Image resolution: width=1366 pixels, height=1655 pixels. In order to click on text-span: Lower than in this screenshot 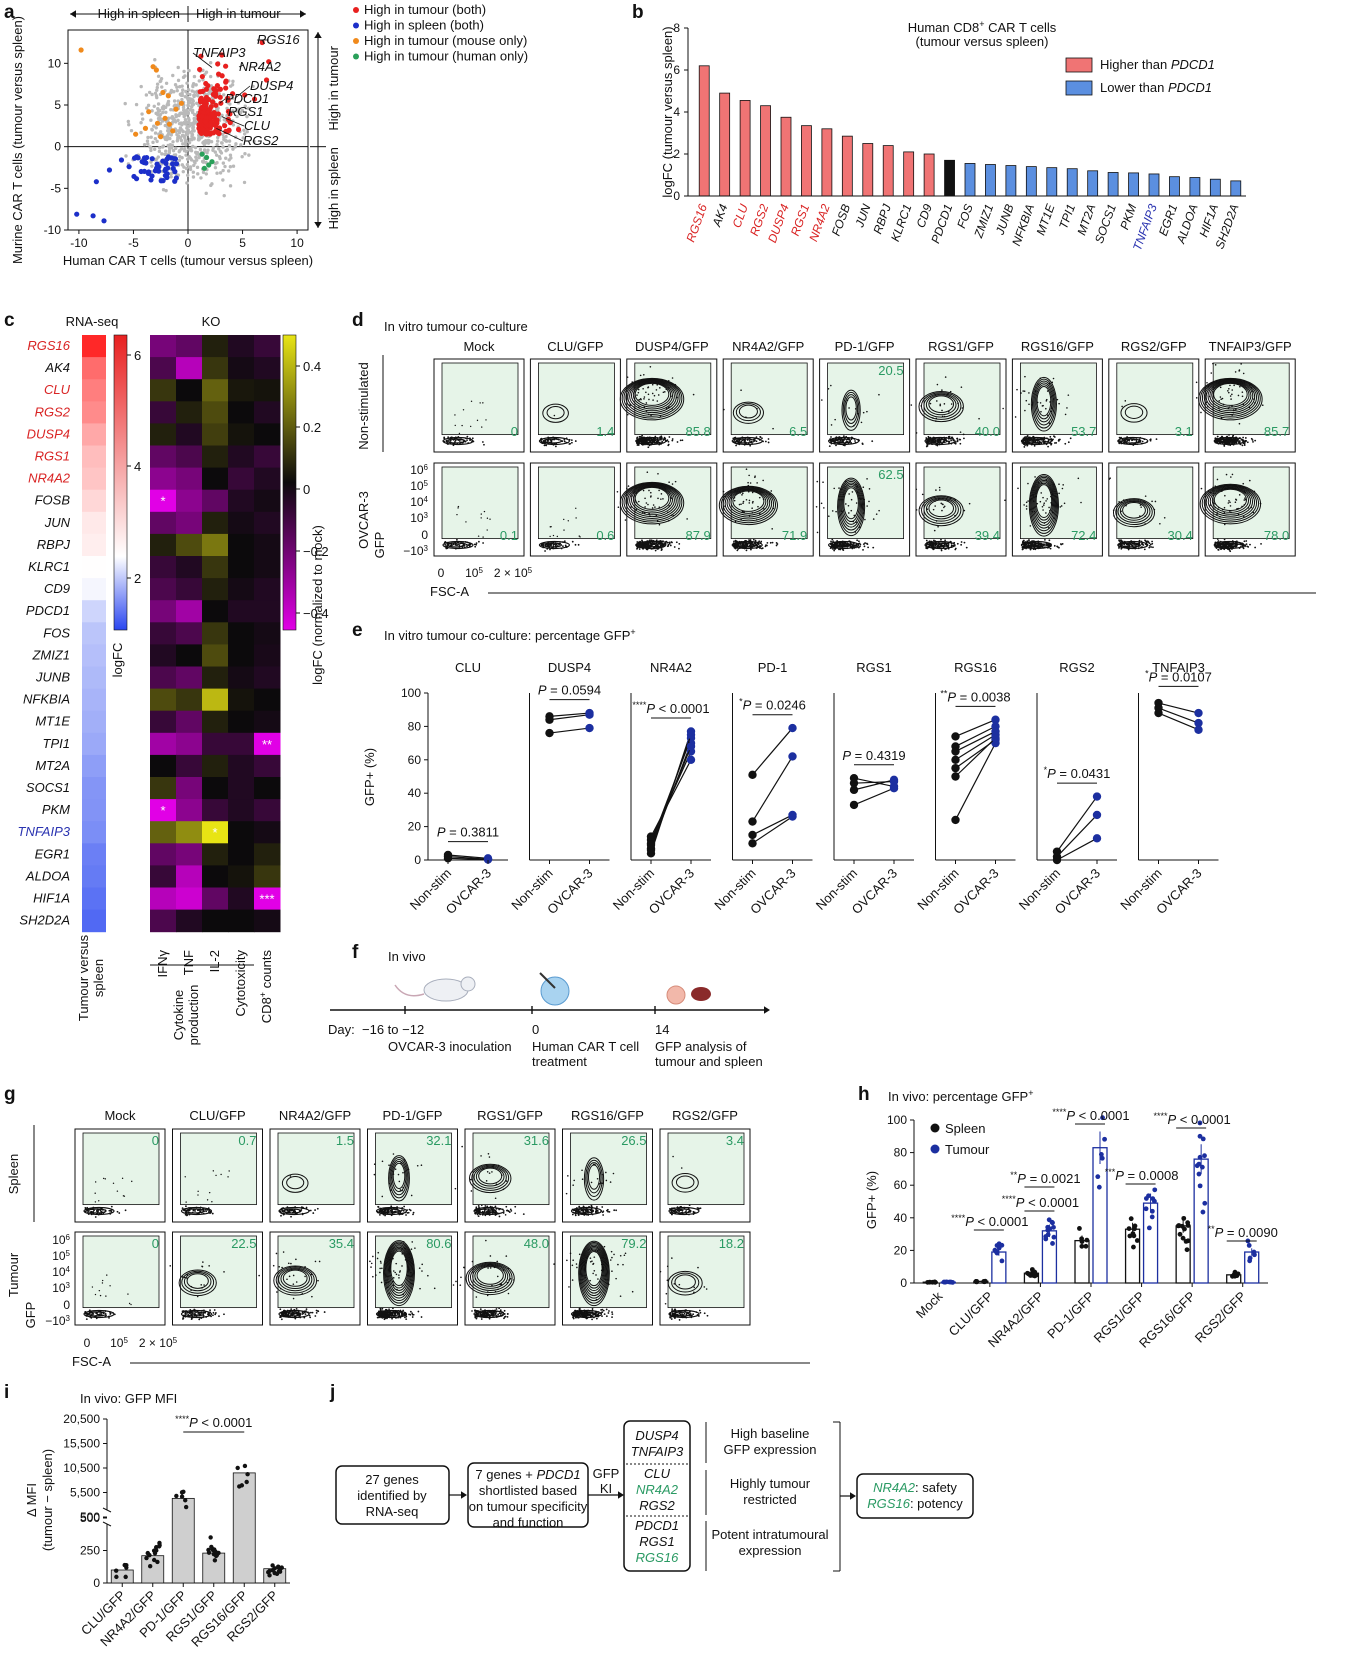, I will do `click(1134, 87)`.